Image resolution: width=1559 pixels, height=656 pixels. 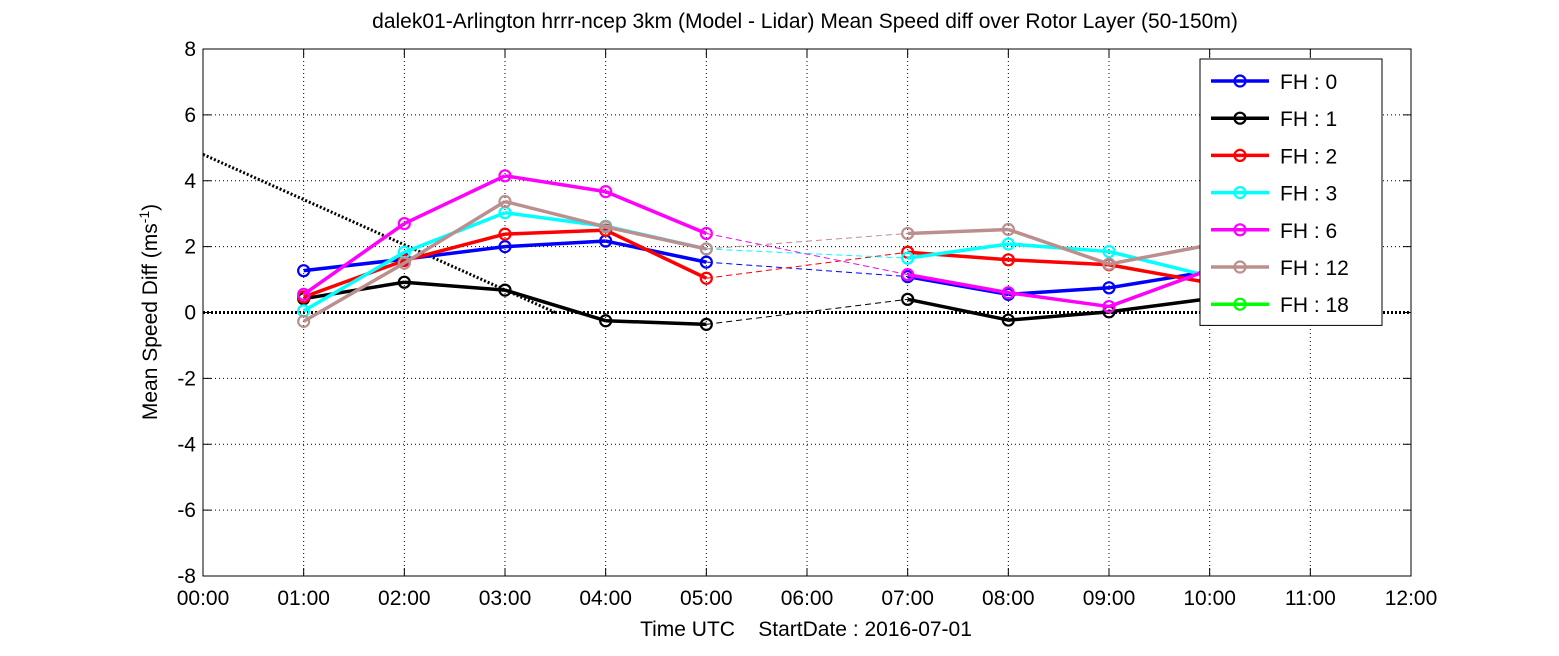 I want to click on diagonal-reference-line, so click(x=379, y=233).